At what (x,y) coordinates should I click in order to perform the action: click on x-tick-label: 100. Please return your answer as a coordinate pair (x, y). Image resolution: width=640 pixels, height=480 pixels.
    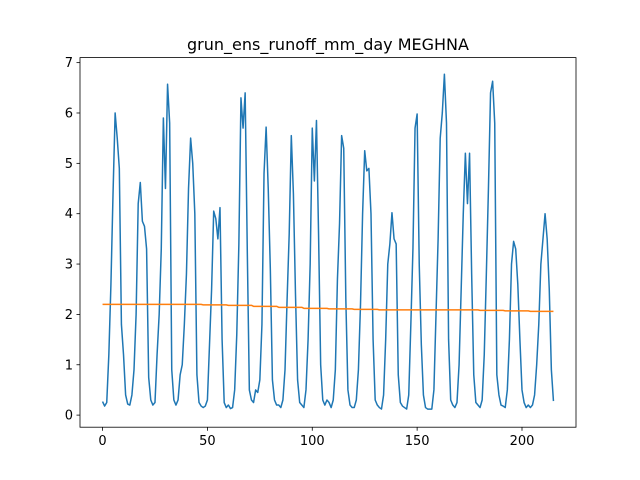
    Looking at the image, I should click on (312, 441).